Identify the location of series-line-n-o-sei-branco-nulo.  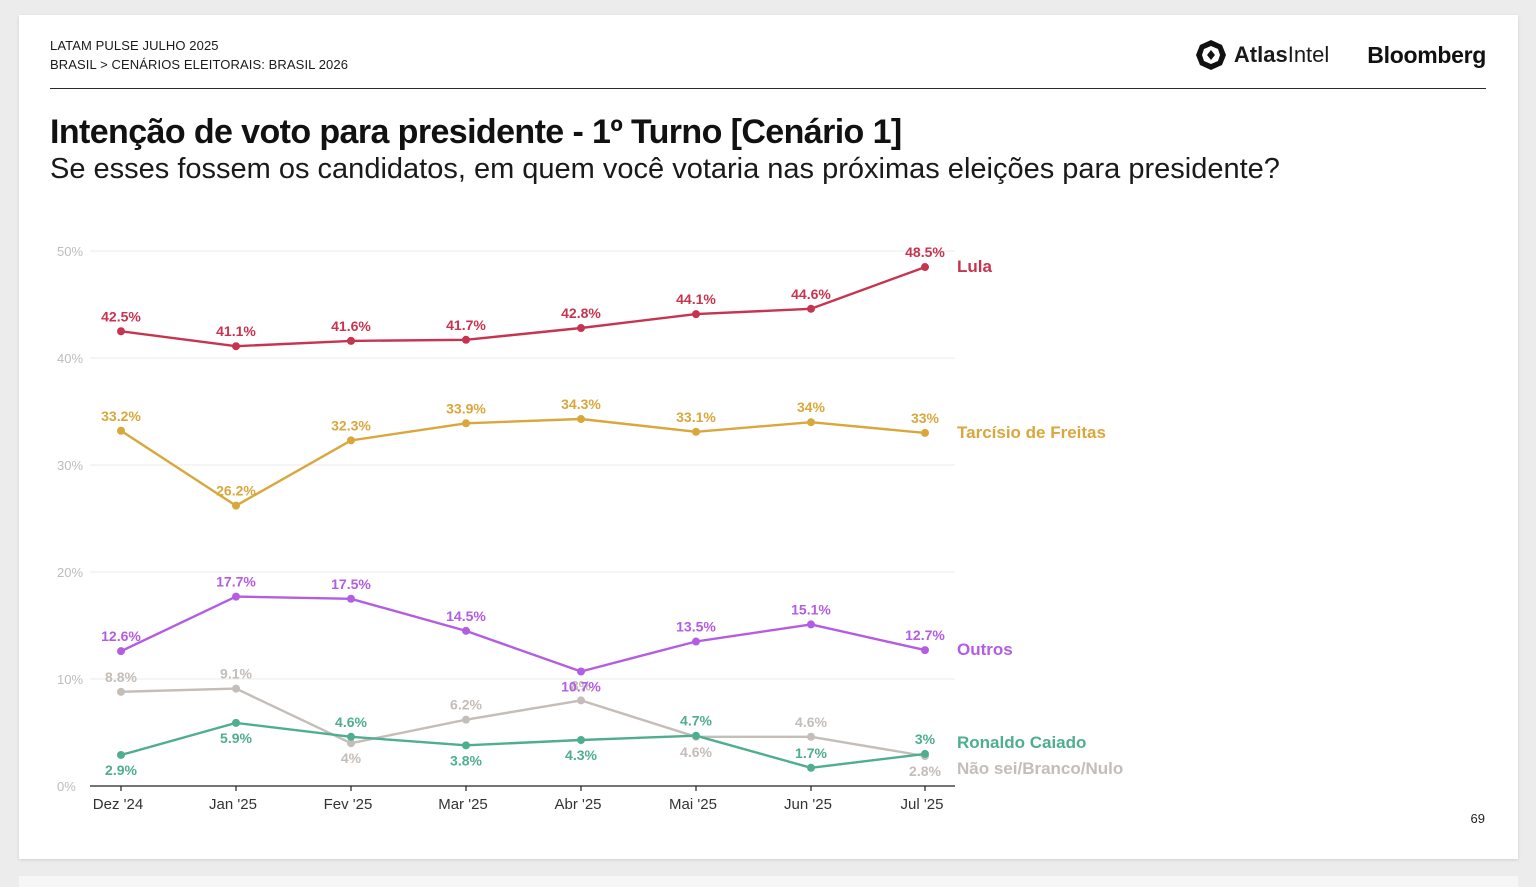
(523, 722).